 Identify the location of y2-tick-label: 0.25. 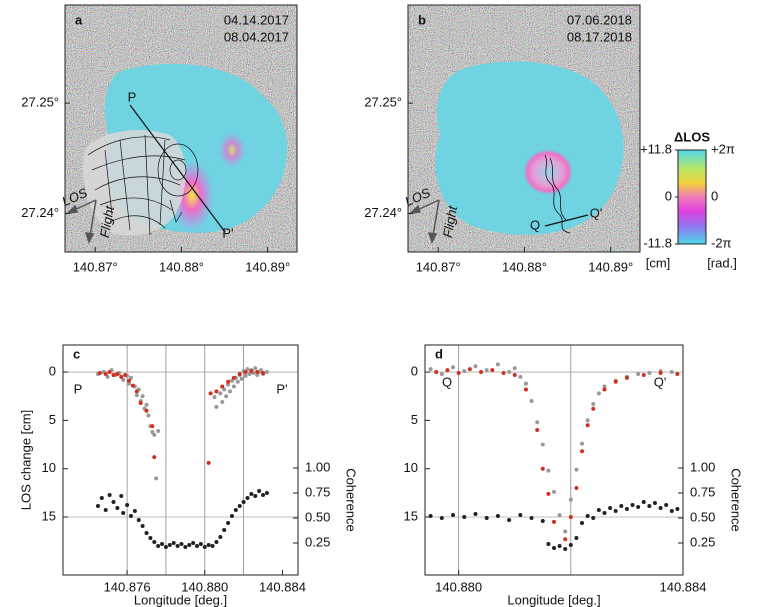
(702, 541).